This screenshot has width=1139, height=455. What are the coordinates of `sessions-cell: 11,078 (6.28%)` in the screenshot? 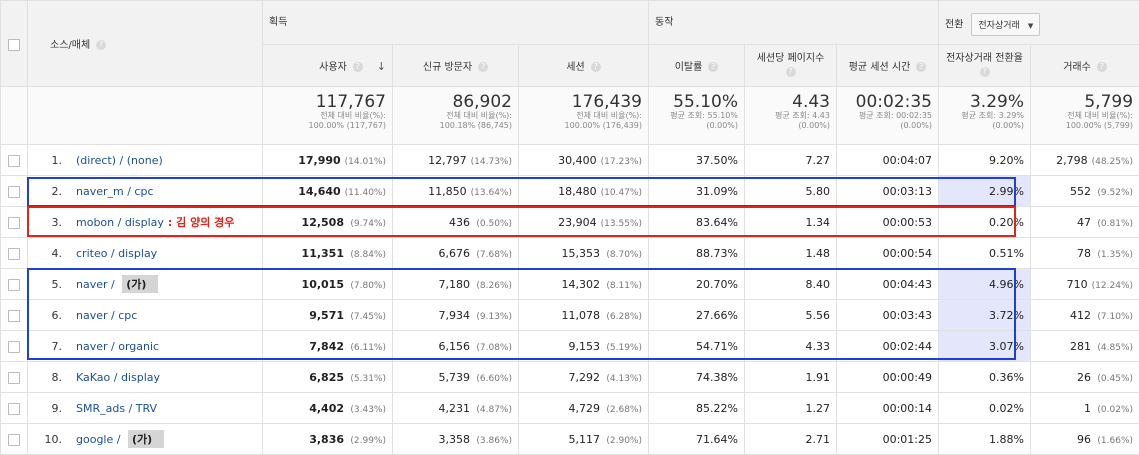 It's located at (583, 315).